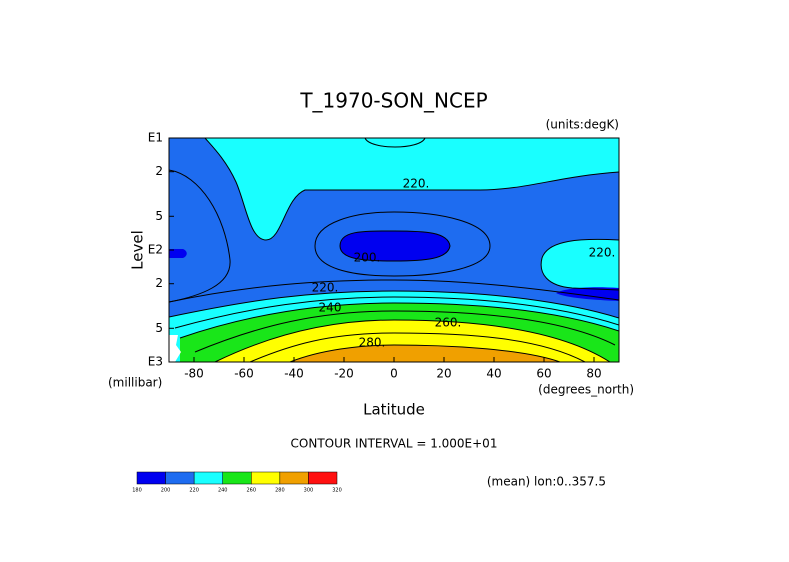 The image size is (789, 562). I want to click on y-tick-label: E1, so click(155, 138).